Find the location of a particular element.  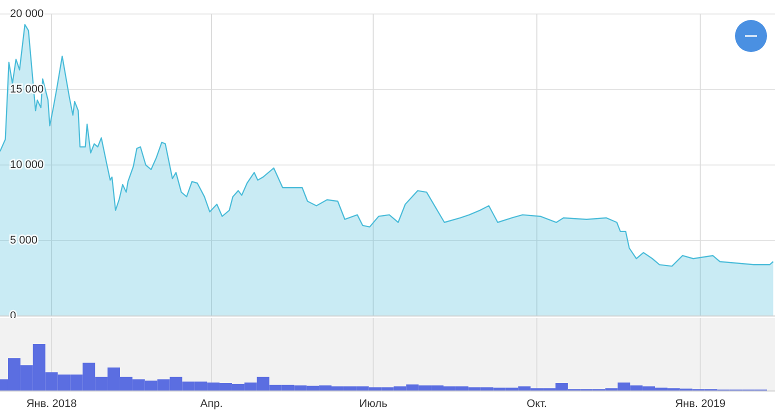

y-tick-label: 20 000 is located at coordinates (27, 14).